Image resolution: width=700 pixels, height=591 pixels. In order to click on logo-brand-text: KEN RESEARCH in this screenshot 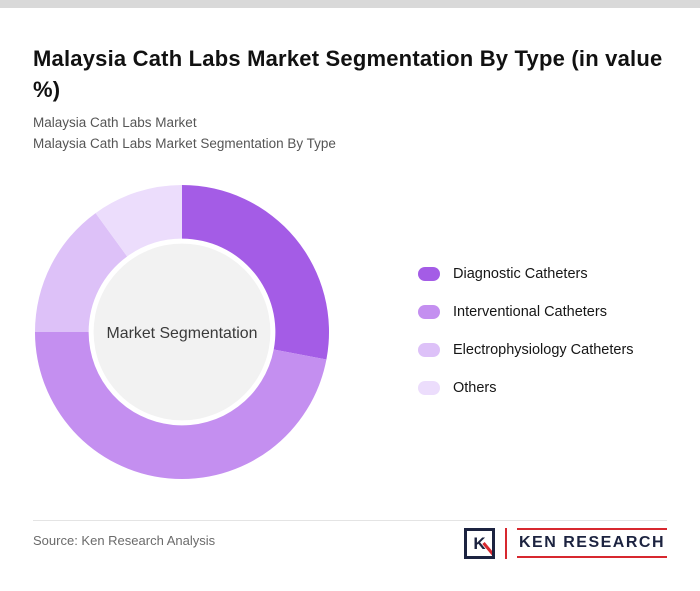, I will do `click(591, 543)`.